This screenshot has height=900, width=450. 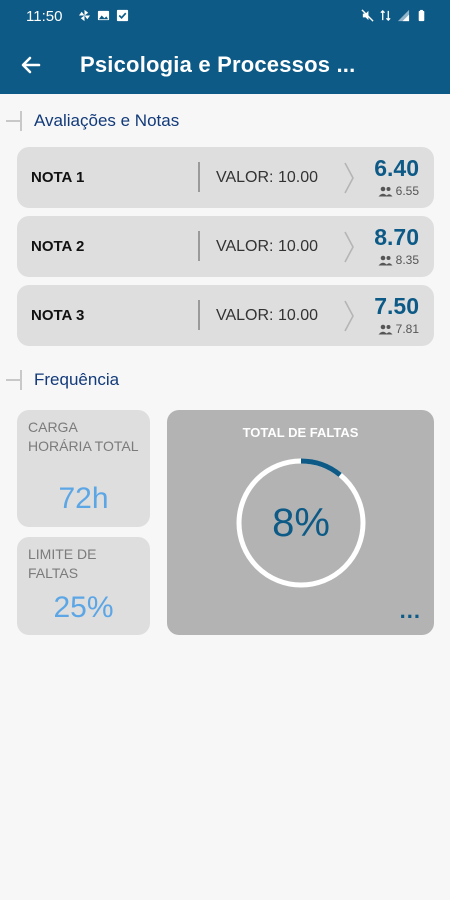 What do you see at coordinates (44, 16) in the screenshot?
I see `status-time: 11:50` at bounding box center [44, 16].